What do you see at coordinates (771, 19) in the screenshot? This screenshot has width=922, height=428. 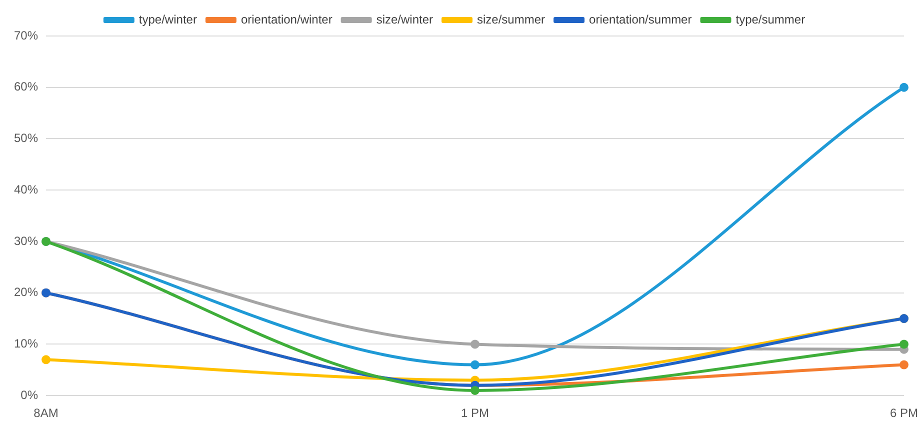 I see `legend-label: type/summer` at bounding box center [771, 19].